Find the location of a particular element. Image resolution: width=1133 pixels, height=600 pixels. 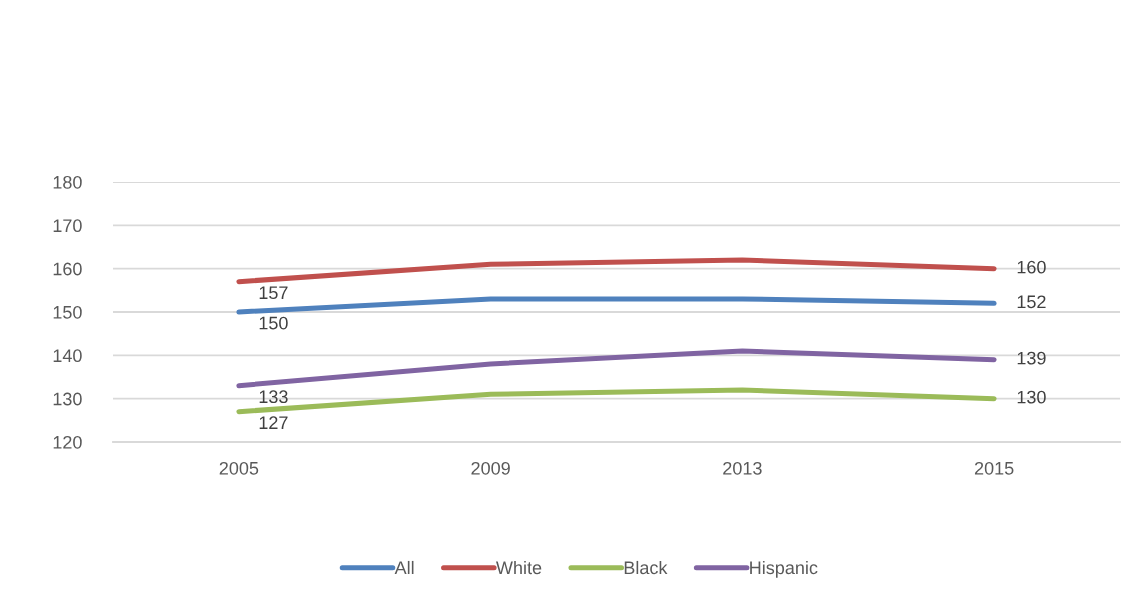

legend-label: Hispanic is located at coordinates (784, 569).